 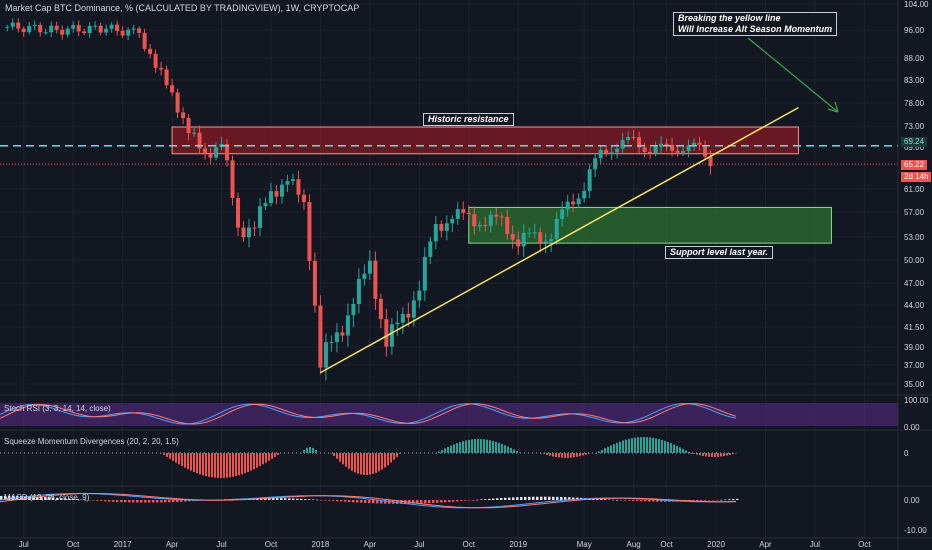 What do you see at coordinates (368, 414) in the screenshot?
I see `stoch-k-line` at bounding box center [368, 414].